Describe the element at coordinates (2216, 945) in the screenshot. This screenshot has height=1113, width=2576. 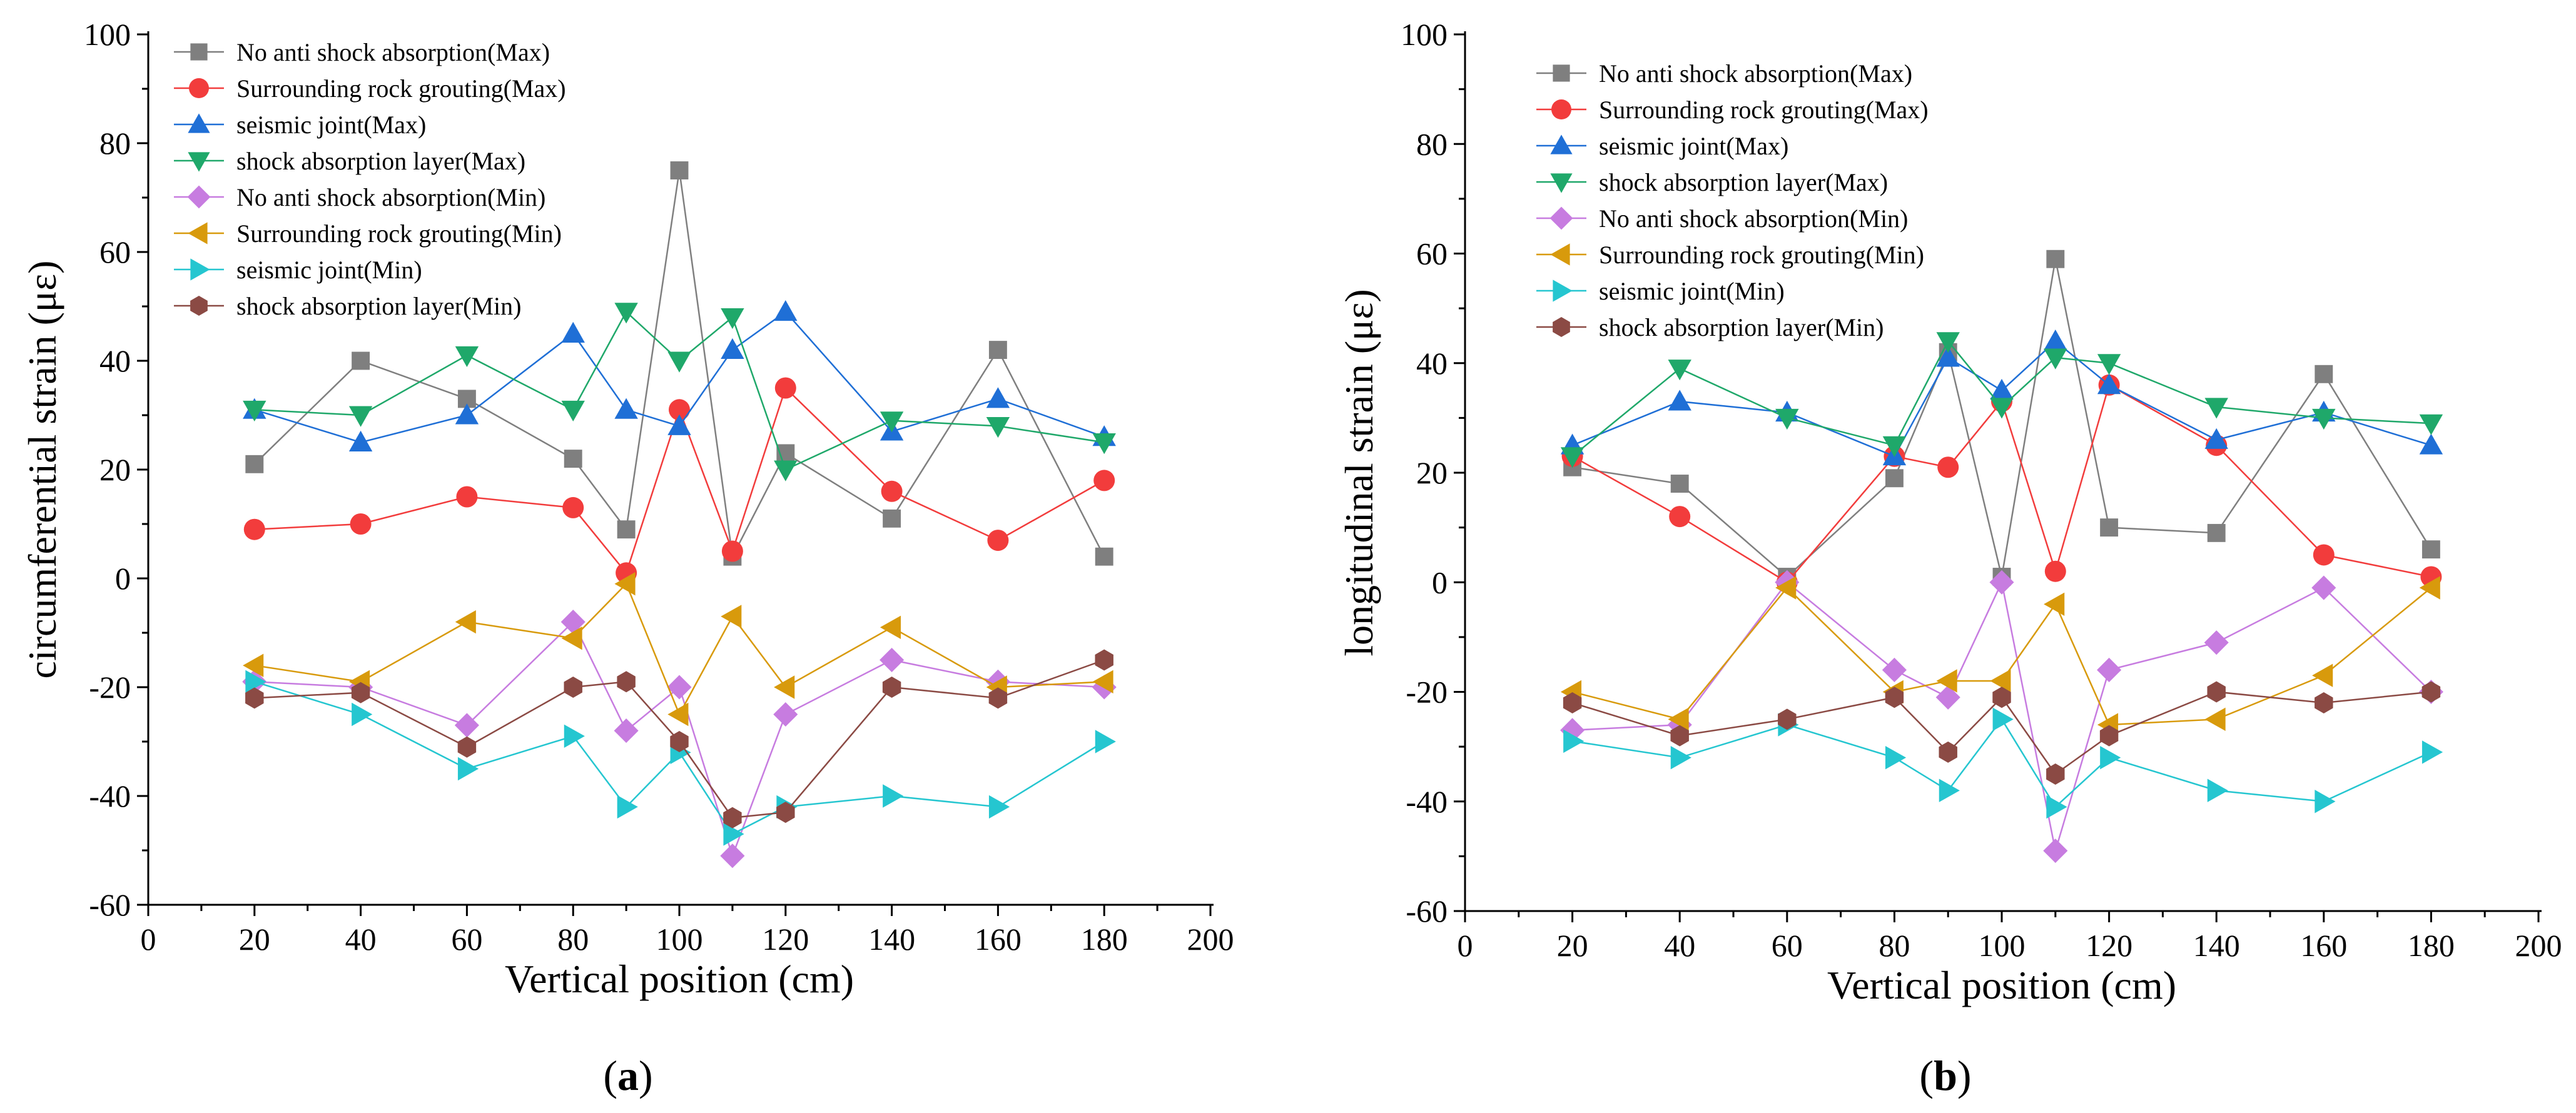
I see `x-tick-label: 140` at that location.